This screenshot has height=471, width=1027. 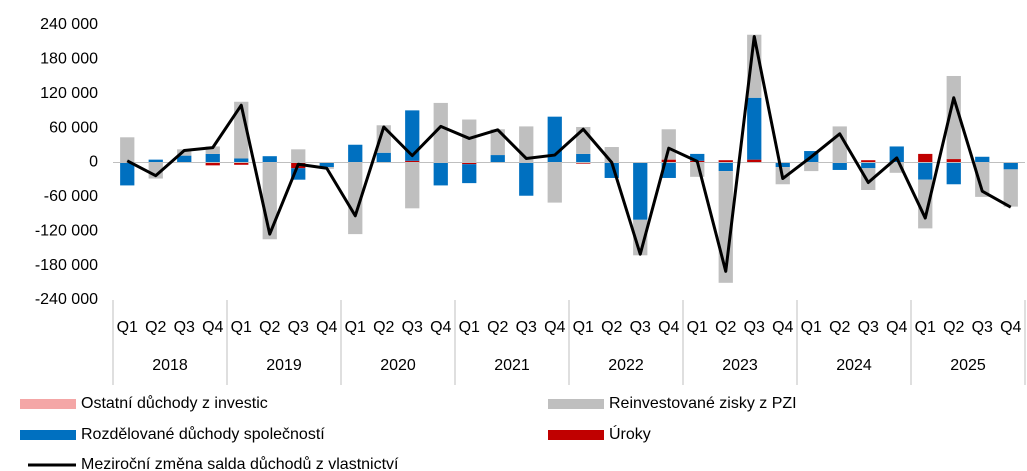 What do you see at coordinates (854, 365) in the screenshot?
I see `group-label: 2024` at bounding box center [854, 365].